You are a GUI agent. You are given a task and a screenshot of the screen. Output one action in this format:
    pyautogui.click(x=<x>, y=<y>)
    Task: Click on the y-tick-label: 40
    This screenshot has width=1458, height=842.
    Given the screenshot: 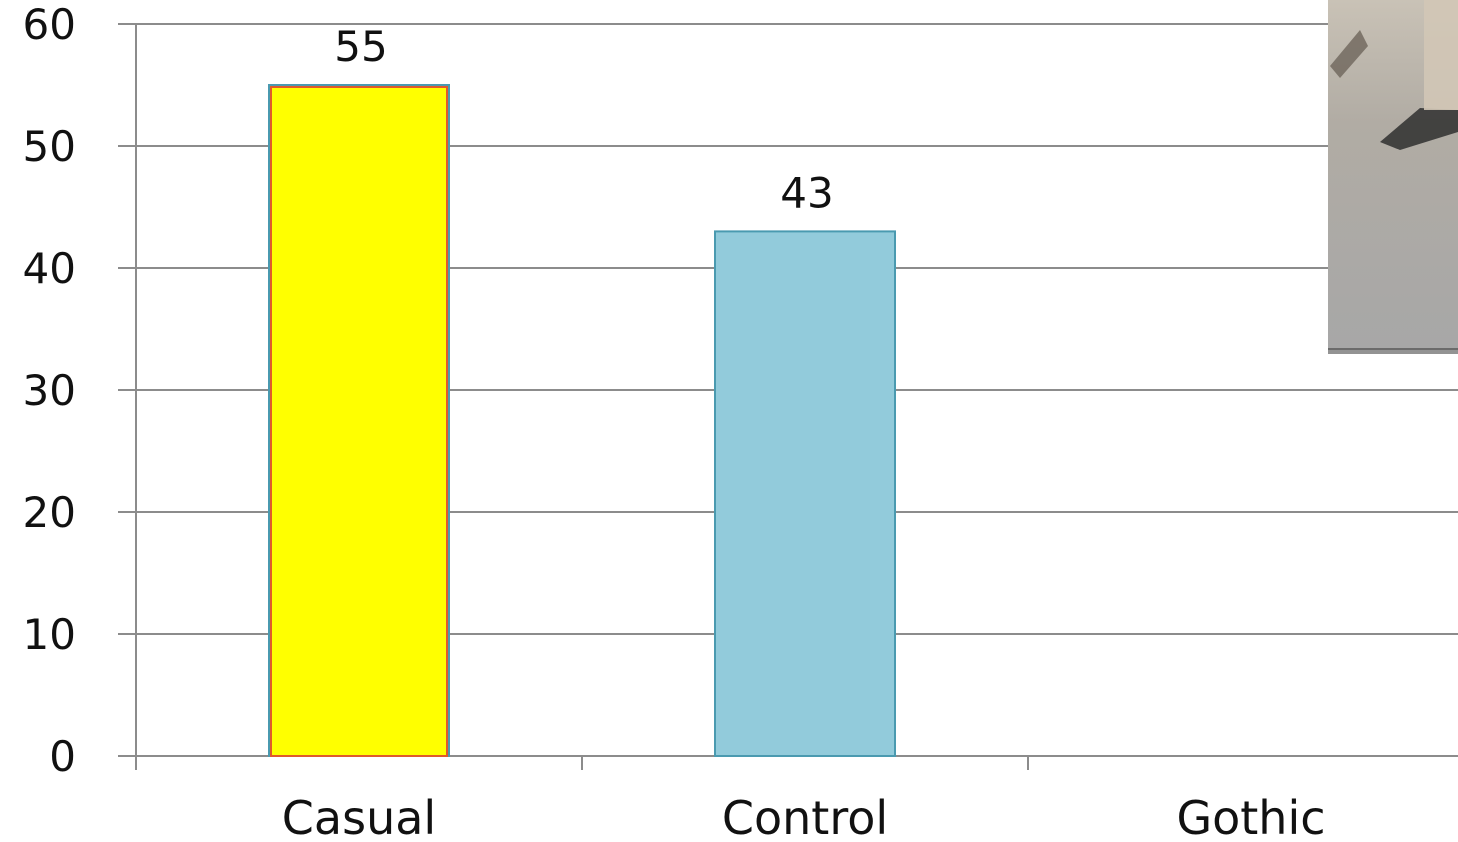 What is the action you would take?
    pyautogui.click(x=49, y=268)
    